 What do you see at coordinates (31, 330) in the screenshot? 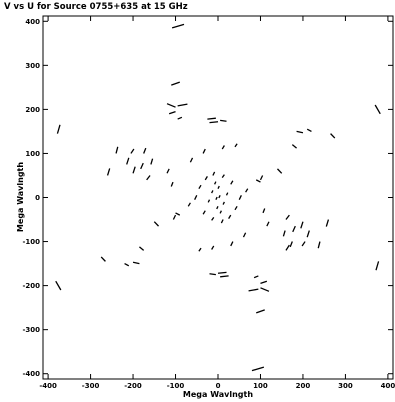
I see `y-tick-label: -300` at bounding box center [31, 330].